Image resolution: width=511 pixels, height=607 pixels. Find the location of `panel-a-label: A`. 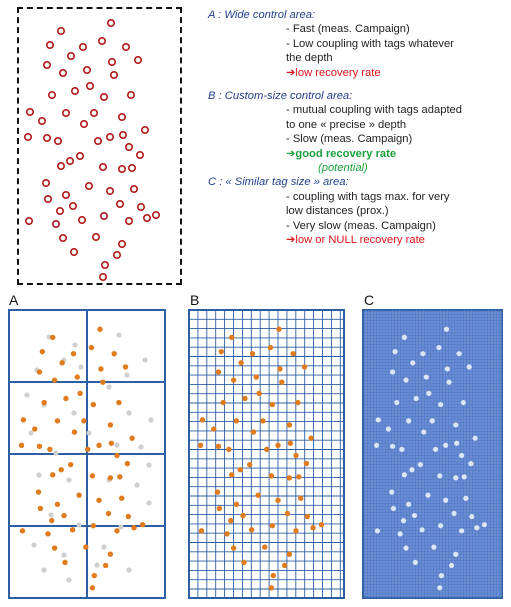

panel-a-label: A is located at coordinates (14, 300).